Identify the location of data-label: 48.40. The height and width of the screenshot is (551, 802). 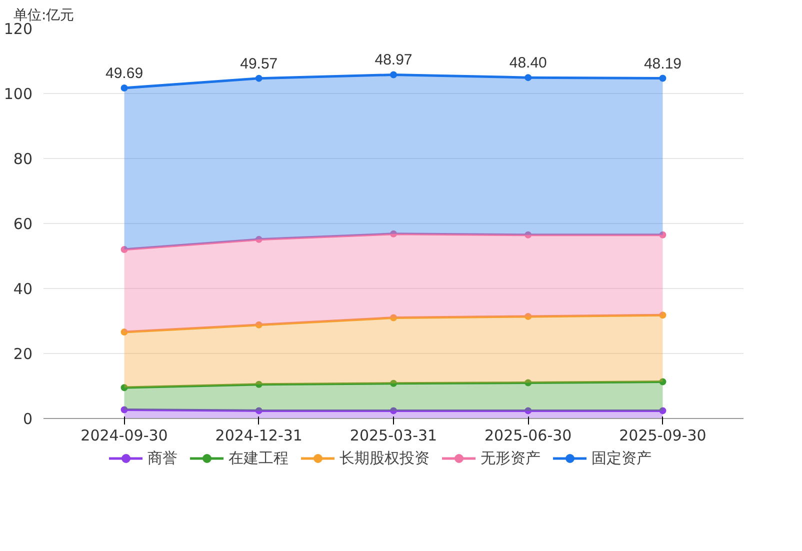
(528, 63).